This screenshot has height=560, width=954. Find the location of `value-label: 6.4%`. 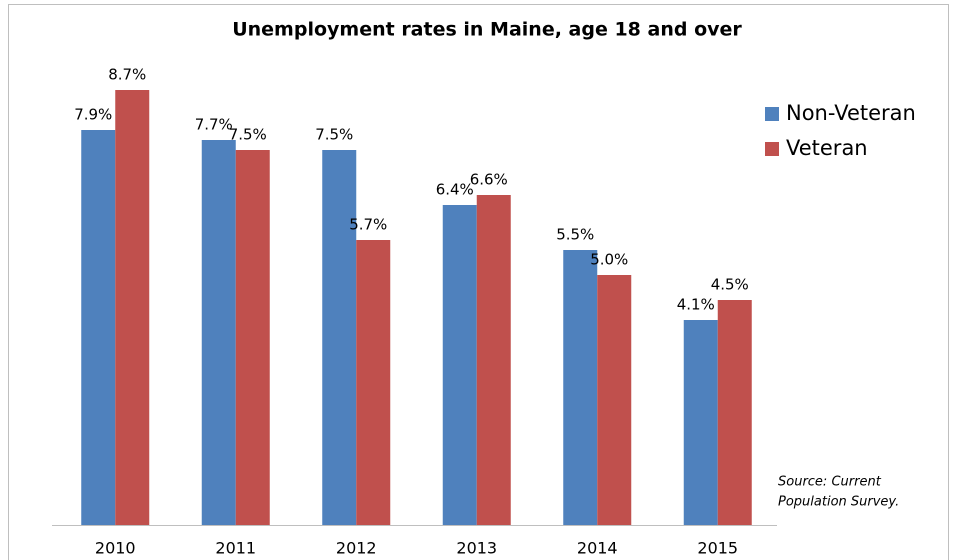

value-label: 6.4% is located at coordinates (455, 190).